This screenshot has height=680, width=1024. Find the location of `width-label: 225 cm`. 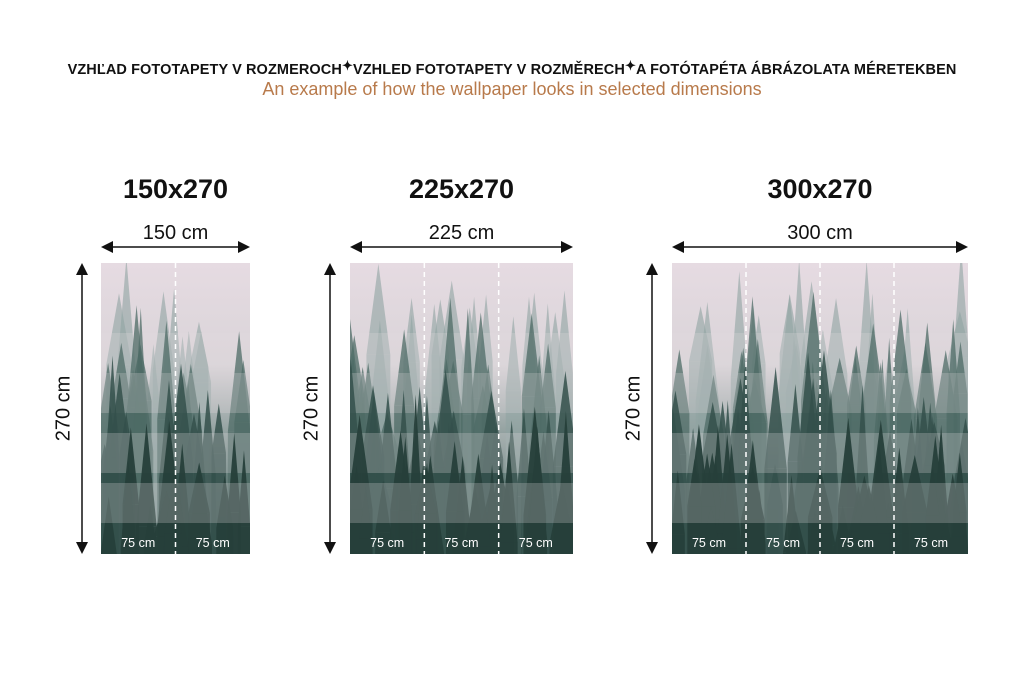

width-label: 225 cm is located at coordinates (461, 233).